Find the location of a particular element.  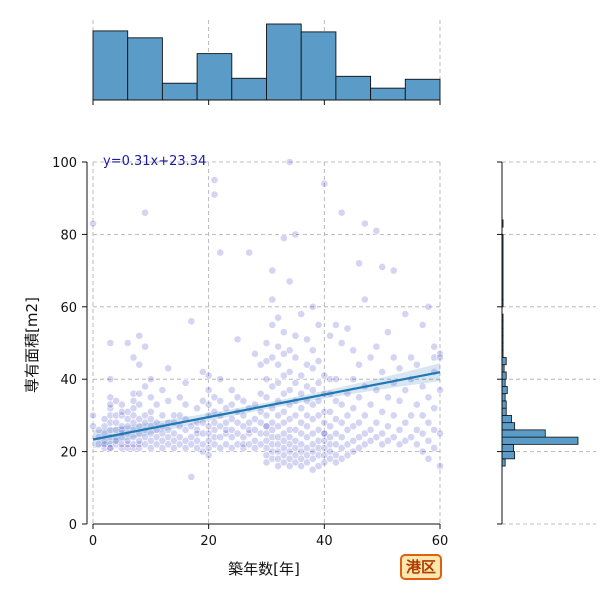

y-tick-label: 20 is located at coordinates (68, 453).